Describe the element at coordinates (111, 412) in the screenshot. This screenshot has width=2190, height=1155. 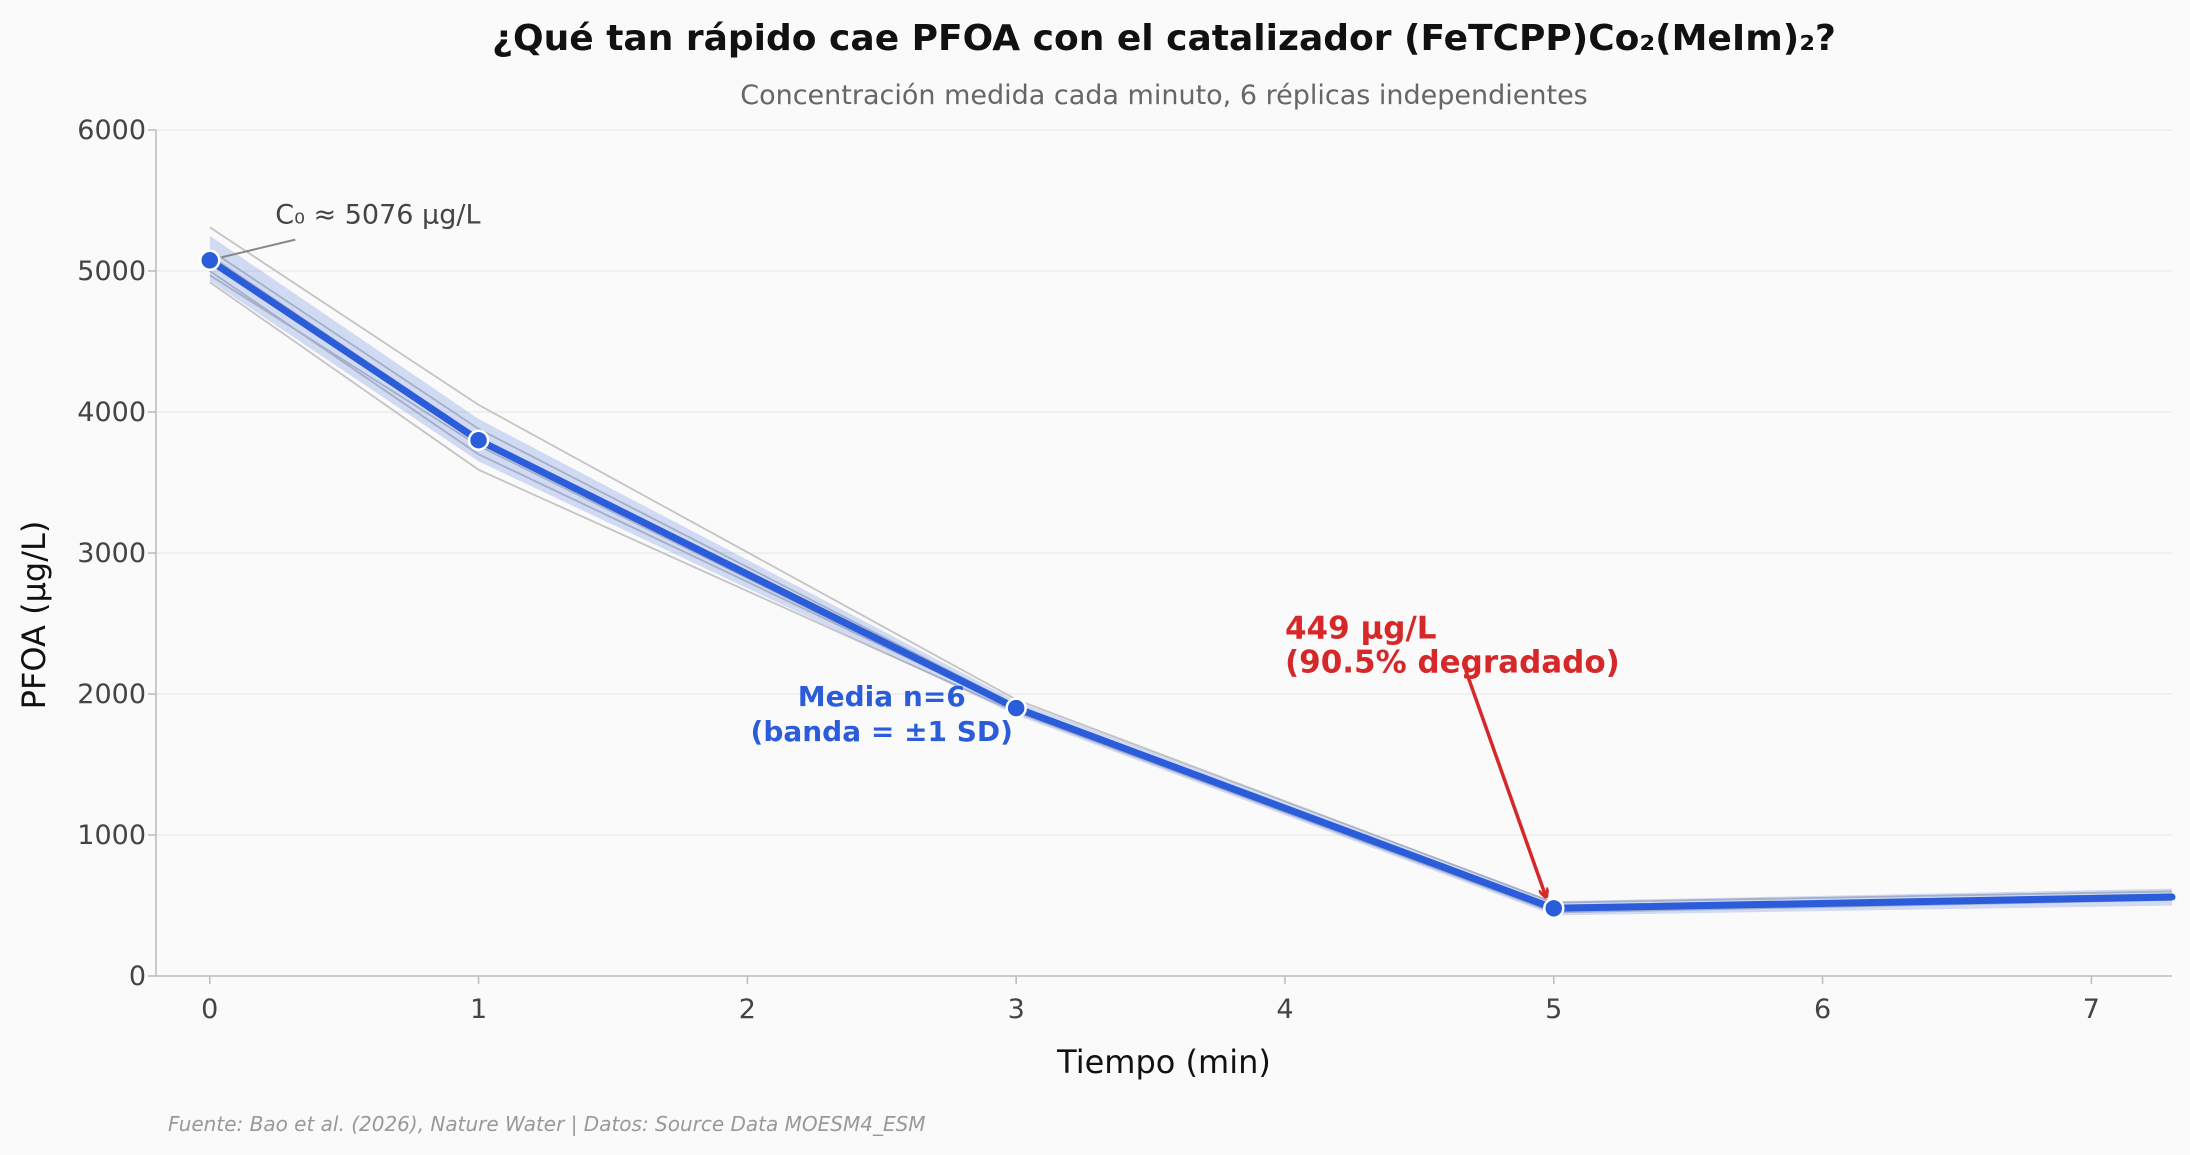
I see `y-tick-label-4: 4000` at that location.